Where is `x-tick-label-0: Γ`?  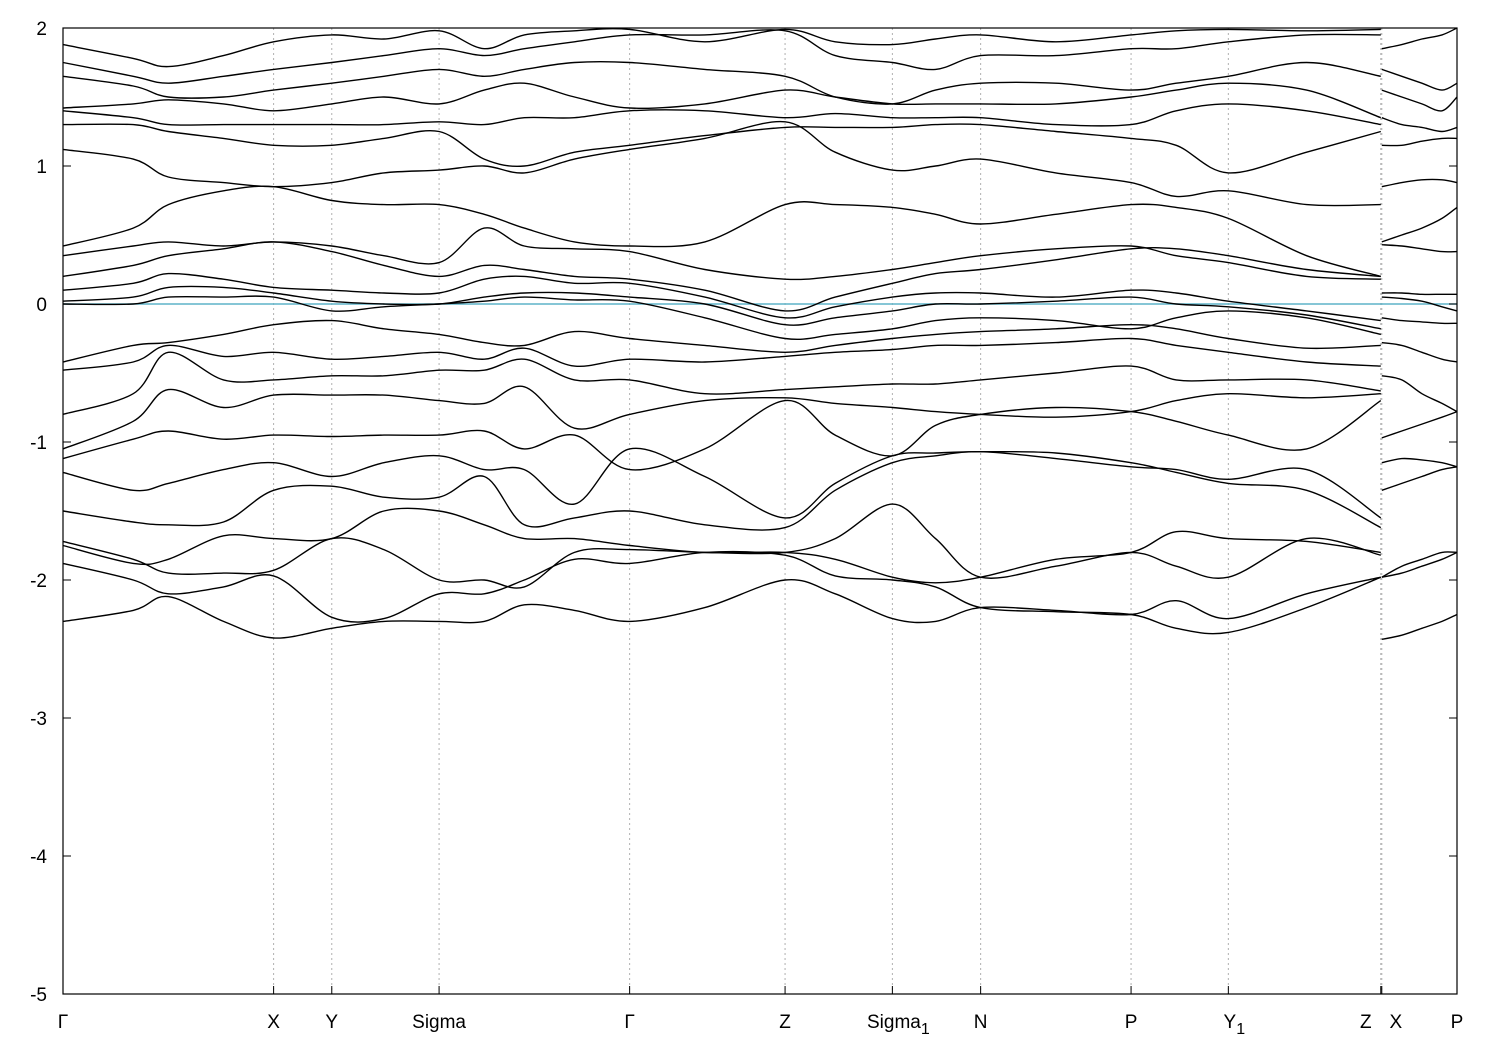 x-tick-label-0: Γ is located at coordinates (63, 1022).